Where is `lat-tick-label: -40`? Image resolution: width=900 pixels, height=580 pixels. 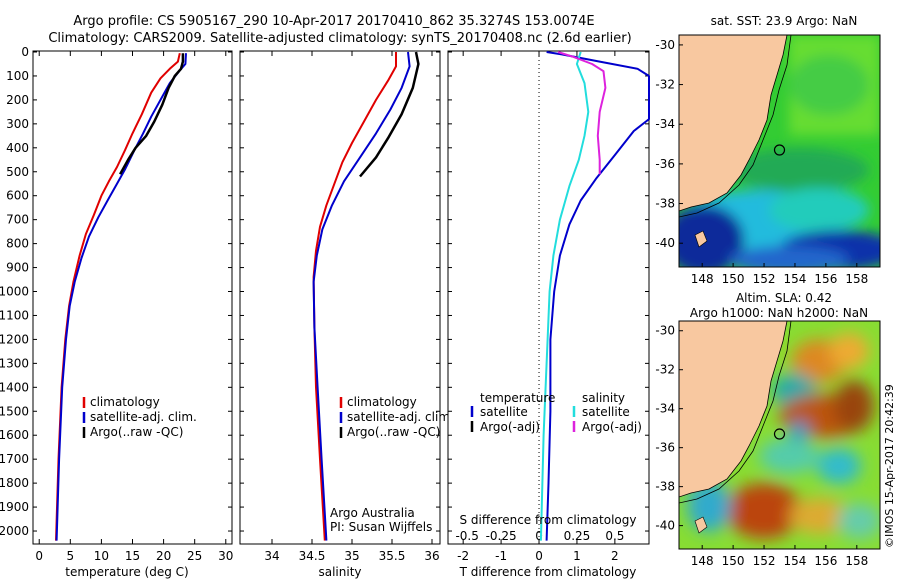
lat-tick-label: -40 is located at coordinates (665, 526).